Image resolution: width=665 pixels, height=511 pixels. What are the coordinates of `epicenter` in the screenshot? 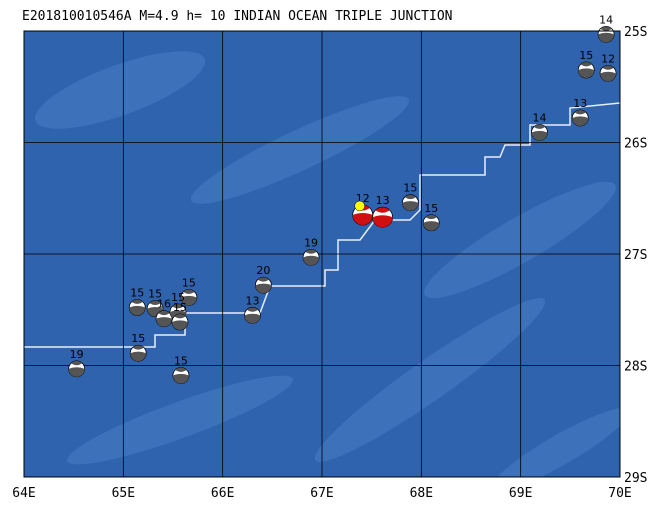 It's located at (359, 206).